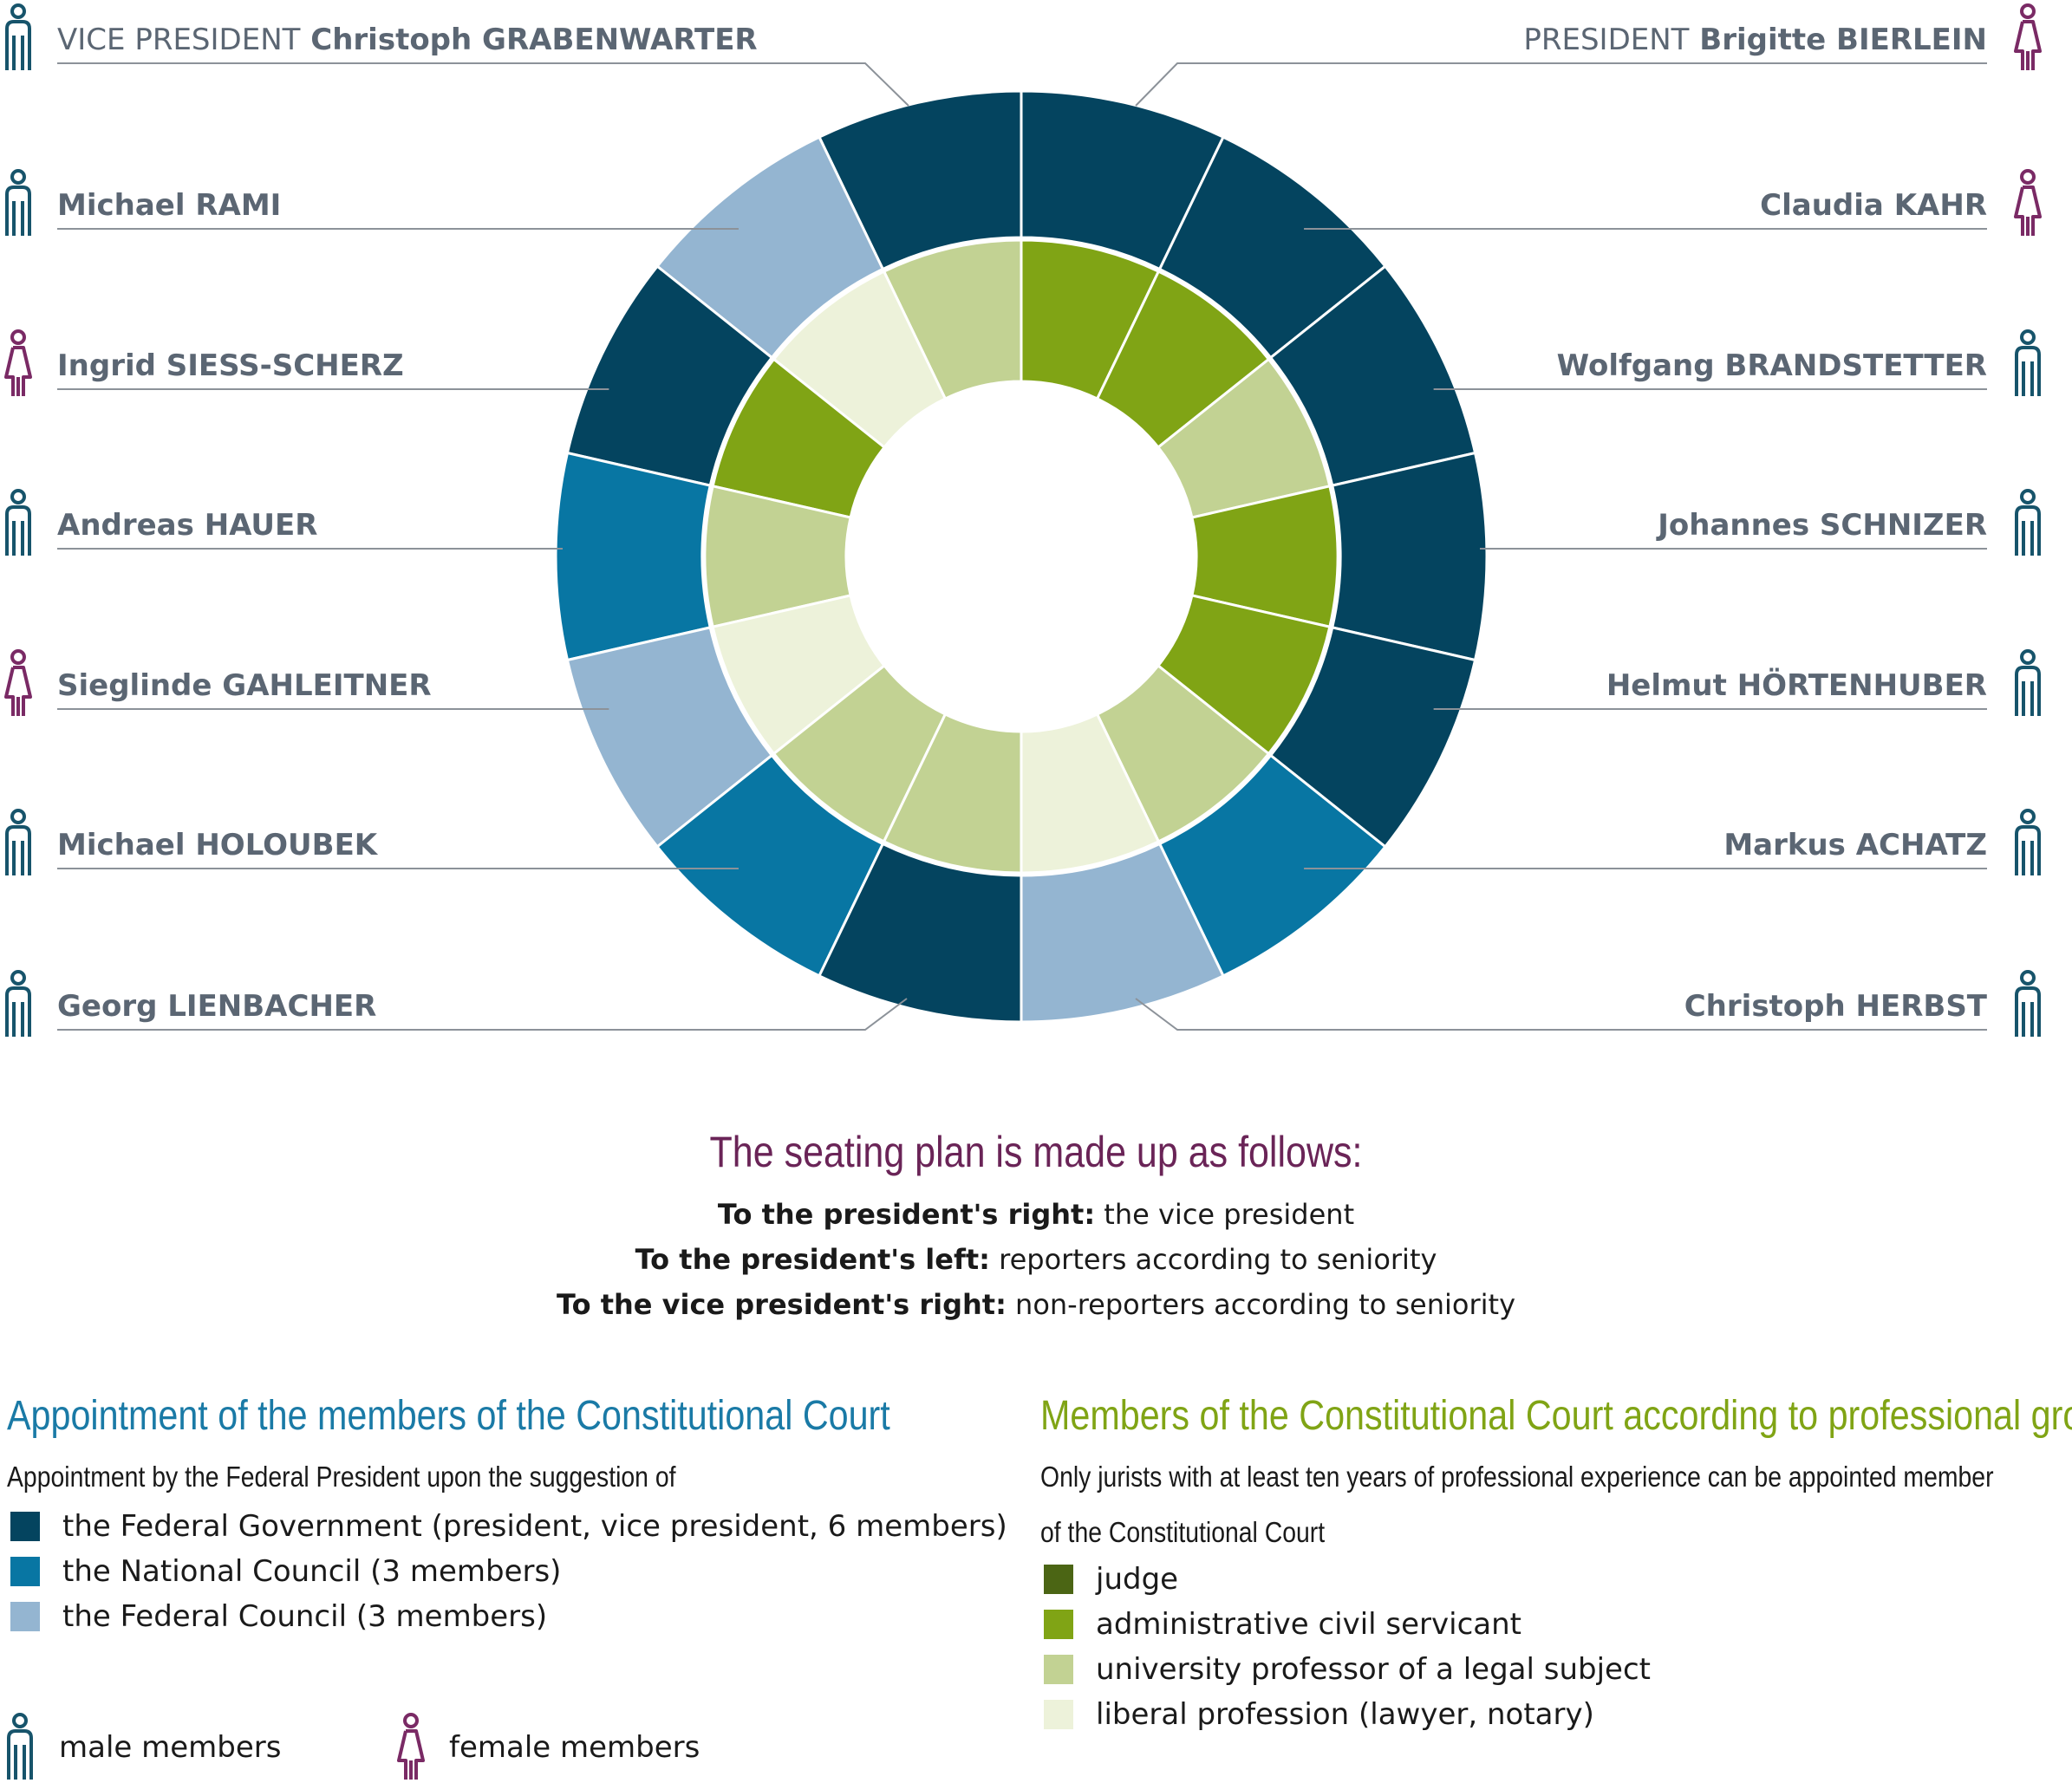 The height and width of the screenshot is (1783, 2072). What do you see at coordinates (669, 375) in the screenshot?
I see `appointment-segment-ingrid-siess-scherz` at bounding box center [669, 375].